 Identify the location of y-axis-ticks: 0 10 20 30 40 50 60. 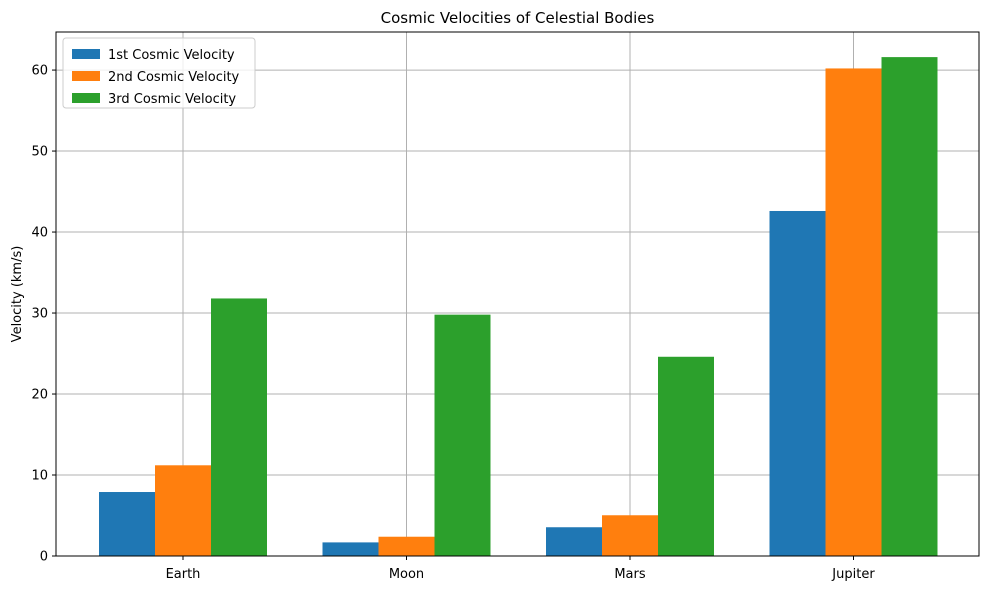
(43, 314).